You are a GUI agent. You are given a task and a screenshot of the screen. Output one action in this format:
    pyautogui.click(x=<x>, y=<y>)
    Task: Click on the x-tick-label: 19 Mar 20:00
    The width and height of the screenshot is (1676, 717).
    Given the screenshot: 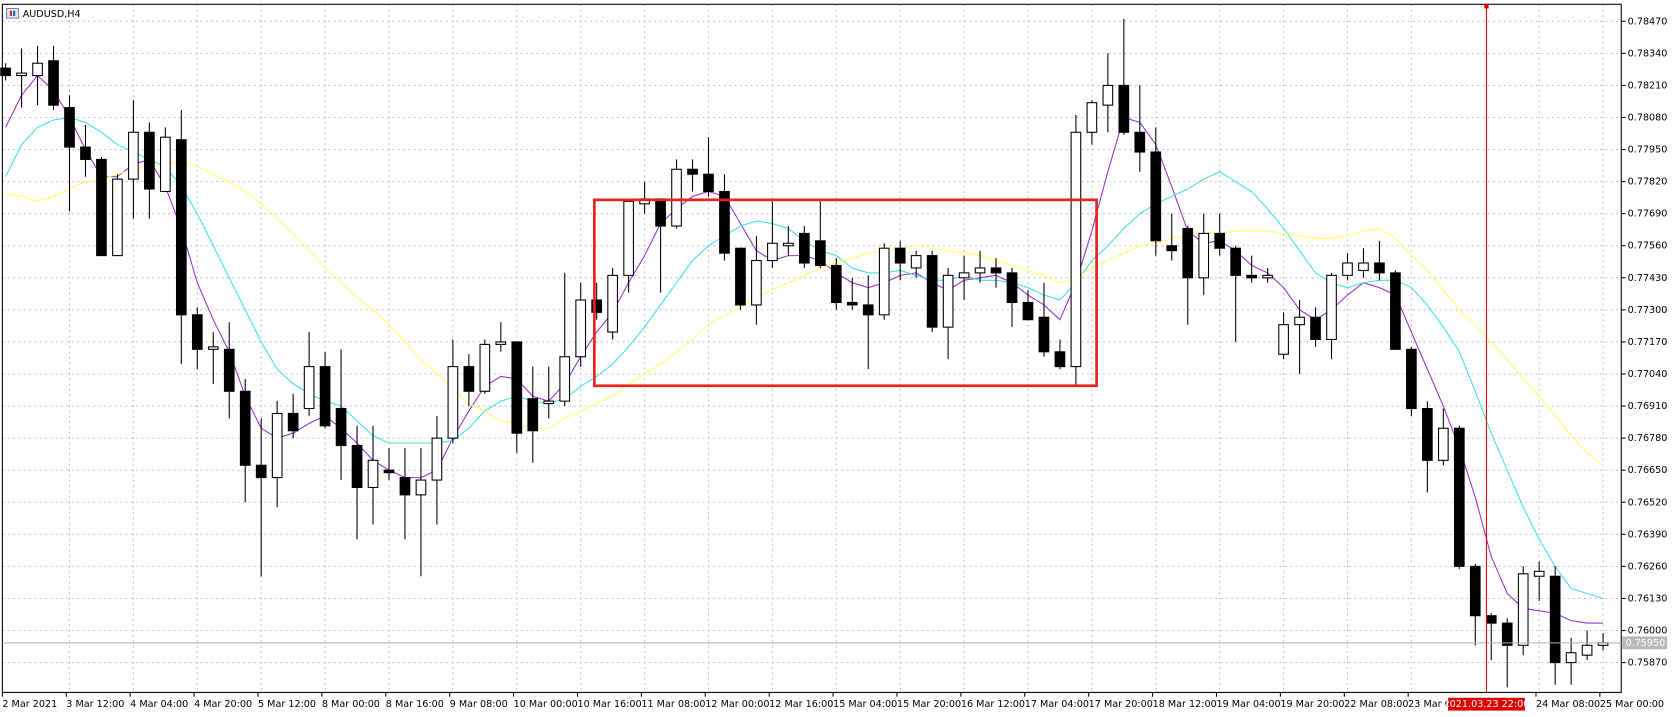 What is the action you would take?
    pyautogui.click(x=1312, y=704)
    